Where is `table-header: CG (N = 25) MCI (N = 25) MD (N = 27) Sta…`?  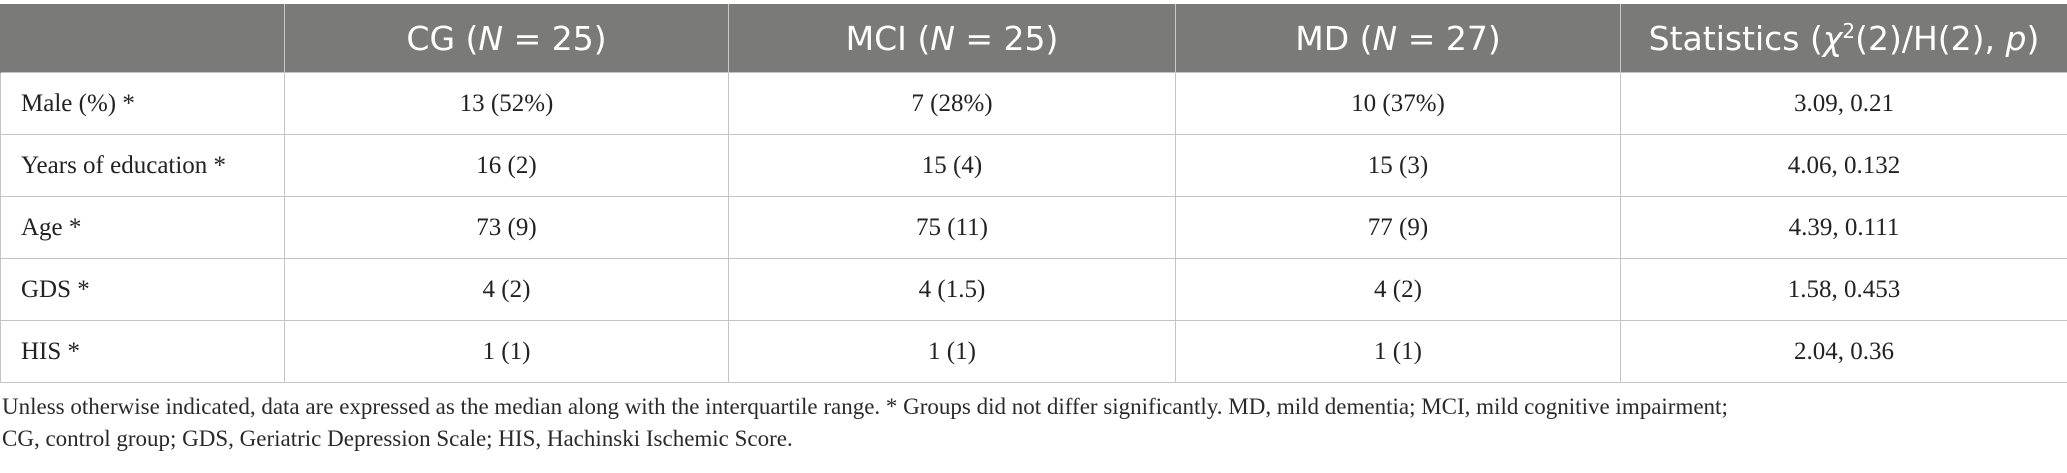 table-header: CG (N = 25) MCI (N = 25) MD (N = 27) Sta… is located at coordinates (1033, 38).